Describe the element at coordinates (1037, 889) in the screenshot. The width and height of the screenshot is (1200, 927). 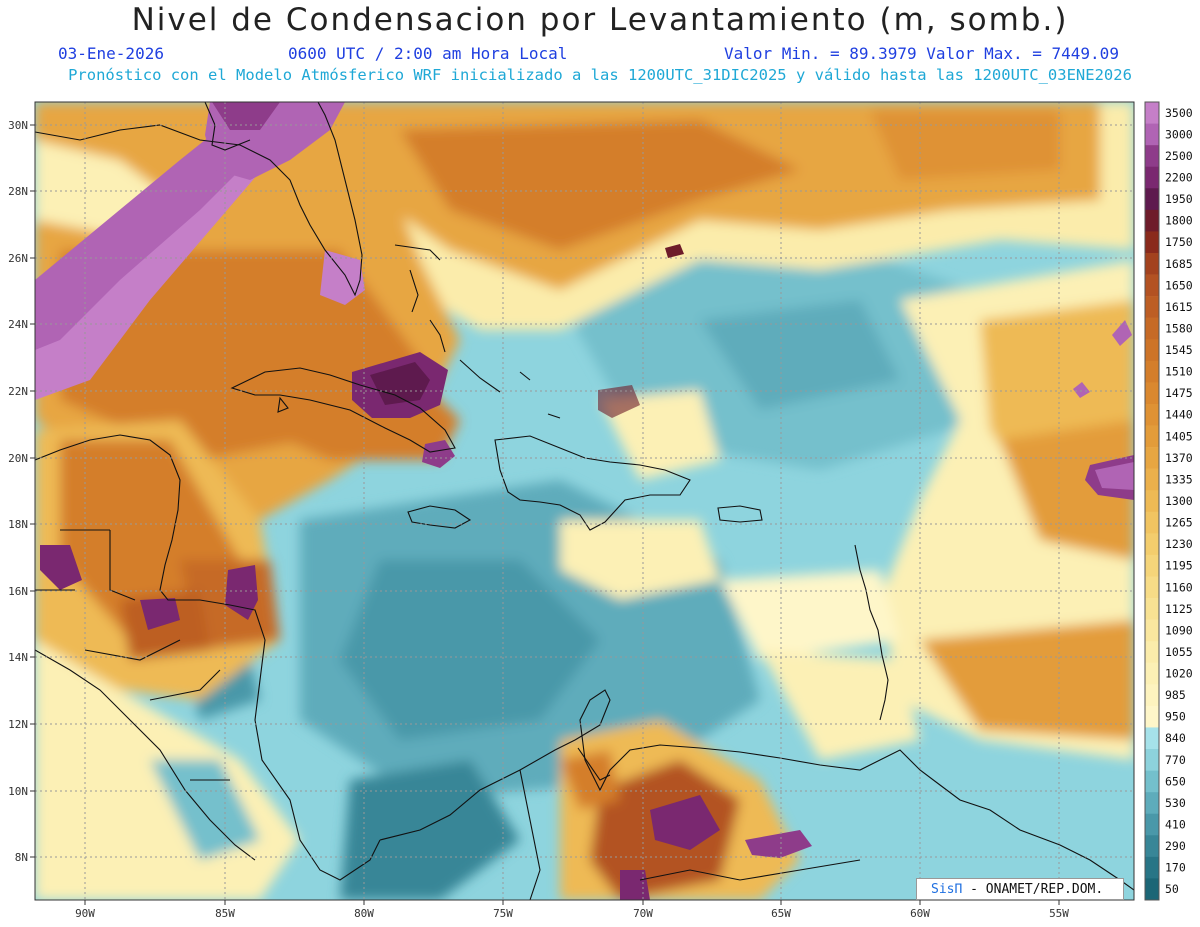
I see `credit-text: - ONAMET/REP.DOM.` at that location.